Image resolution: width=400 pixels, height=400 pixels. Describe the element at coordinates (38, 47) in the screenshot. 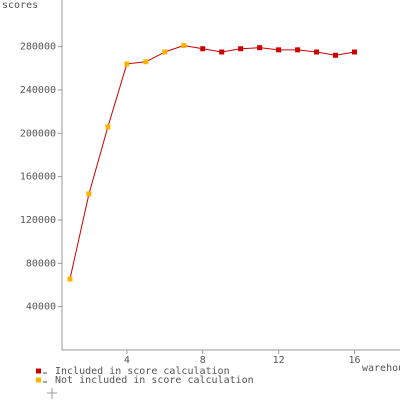

I see `y-tick-label: 280000` at that location.